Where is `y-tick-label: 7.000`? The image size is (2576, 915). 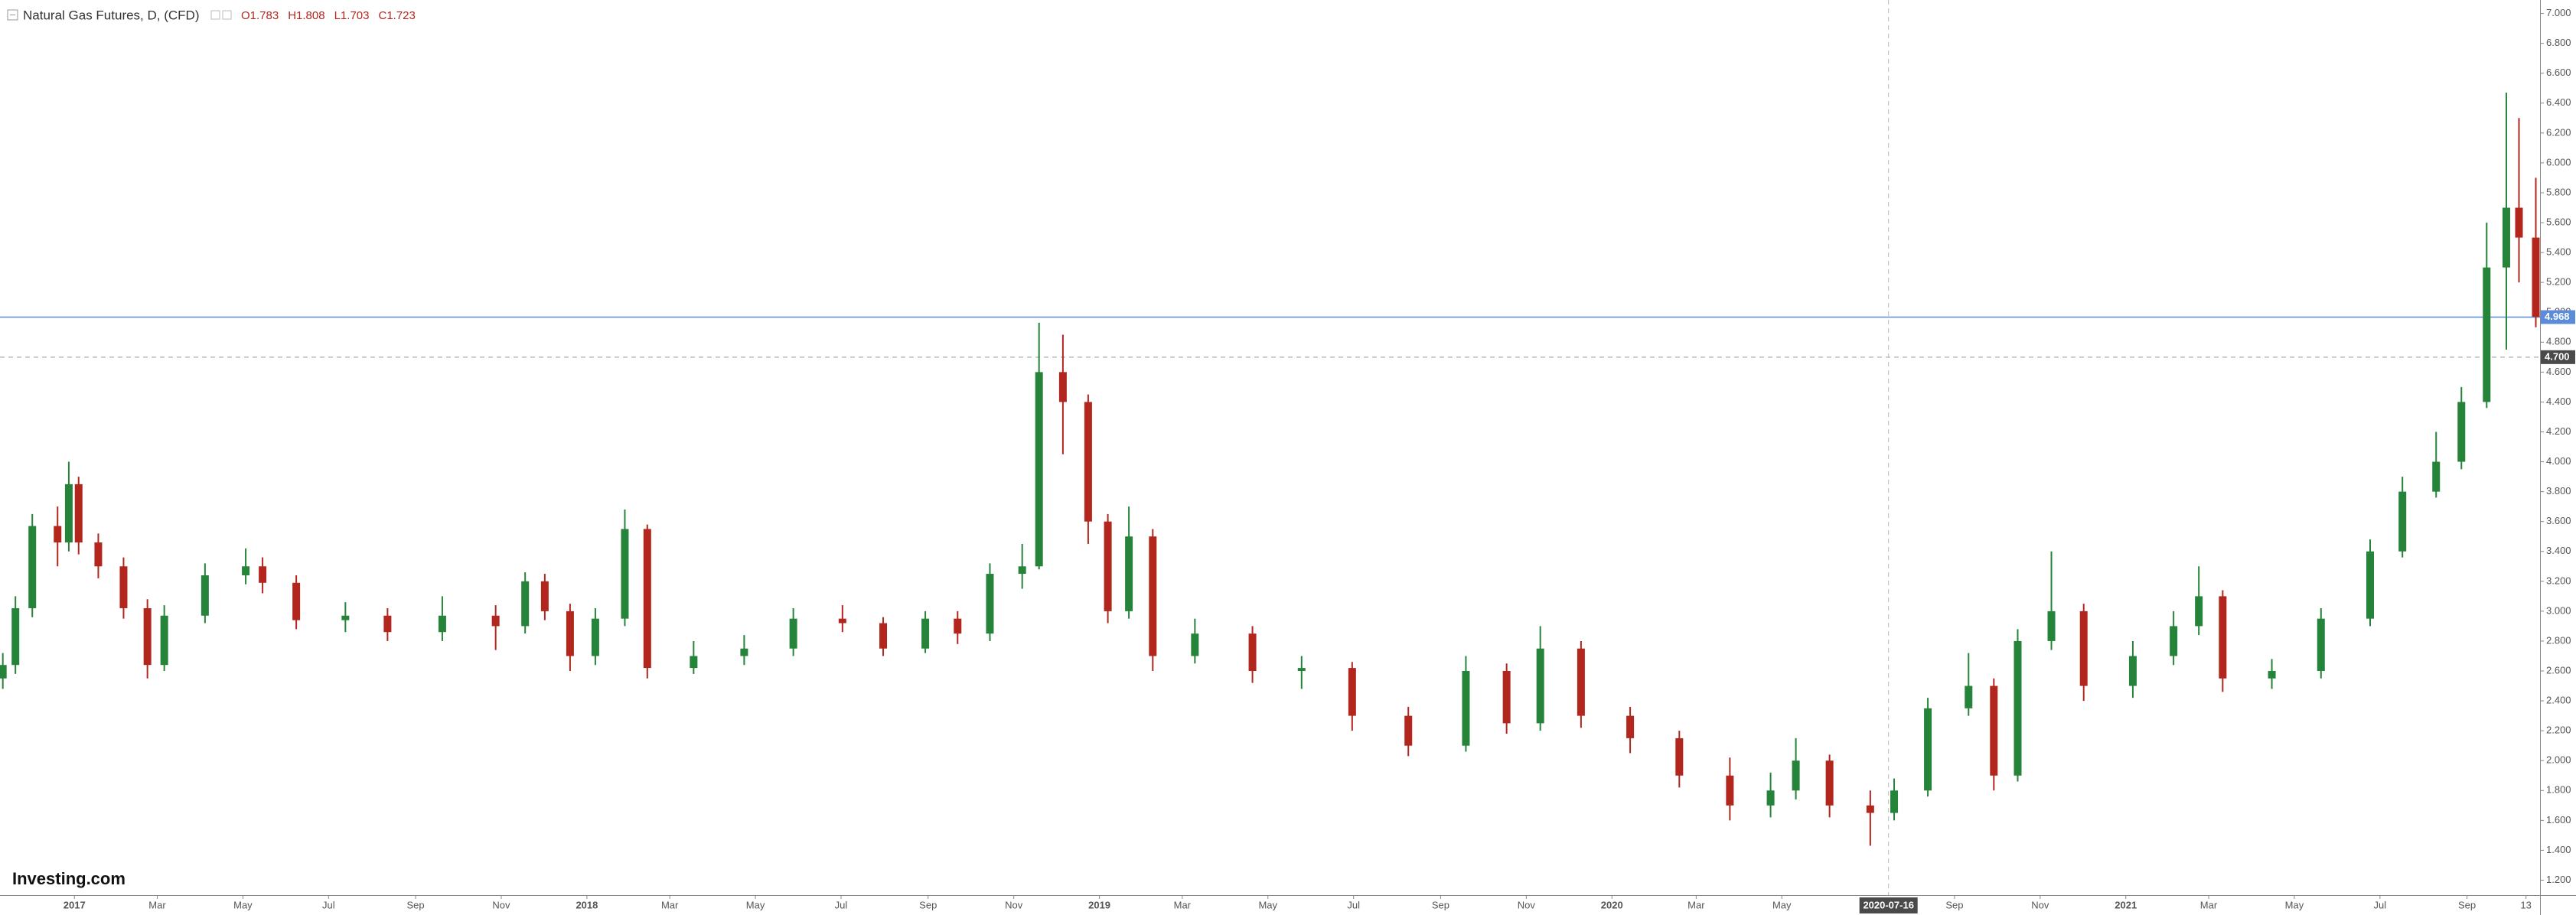 y-tick-label: 7.000 is located at coordinates (2558, 13).